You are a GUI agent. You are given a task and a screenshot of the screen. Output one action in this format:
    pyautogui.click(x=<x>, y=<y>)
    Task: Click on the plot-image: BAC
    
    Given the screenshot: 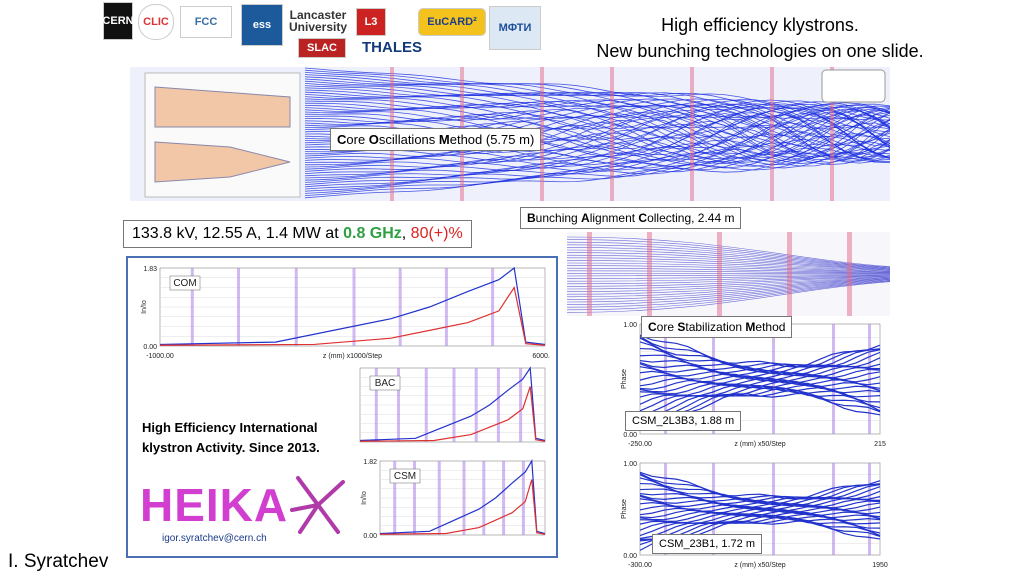 What is the action you would take?
    pyautogui.click(x=452, y=404)
    